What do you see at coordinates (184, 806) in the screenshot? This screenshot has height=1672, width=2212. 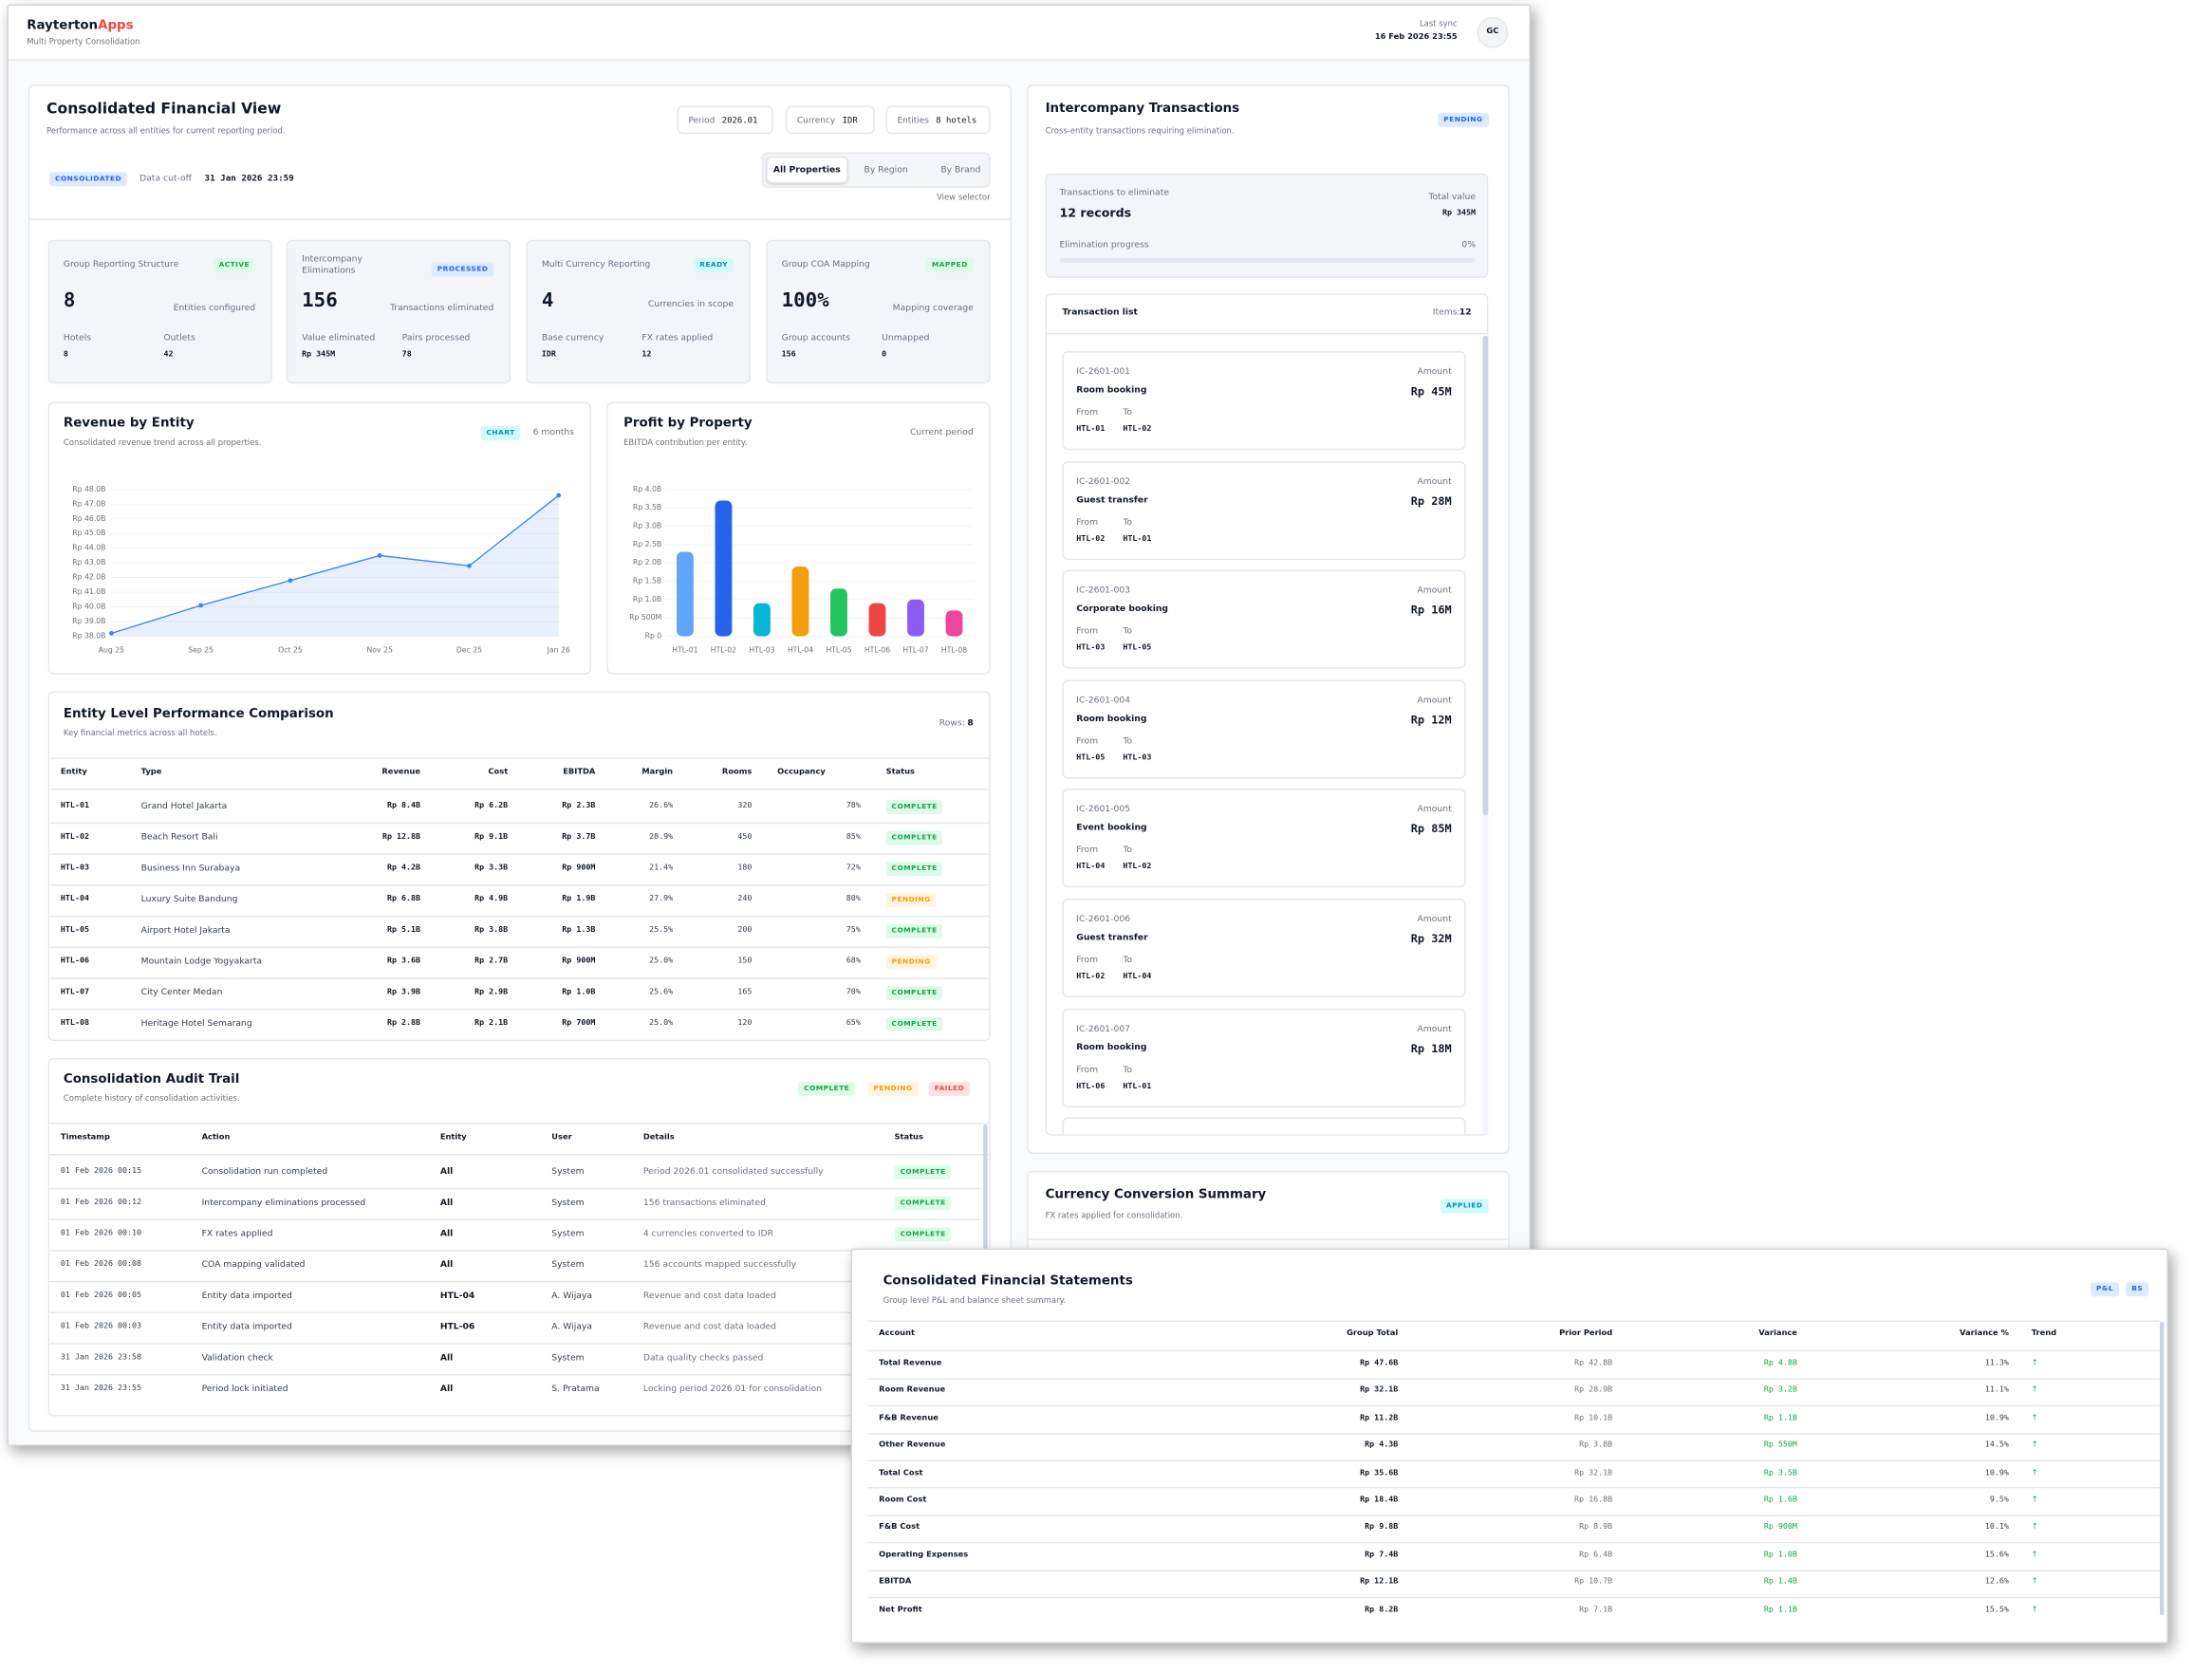 I see `table-cell: Grand Hotel Jakarta` at bounding box center [184, 806].